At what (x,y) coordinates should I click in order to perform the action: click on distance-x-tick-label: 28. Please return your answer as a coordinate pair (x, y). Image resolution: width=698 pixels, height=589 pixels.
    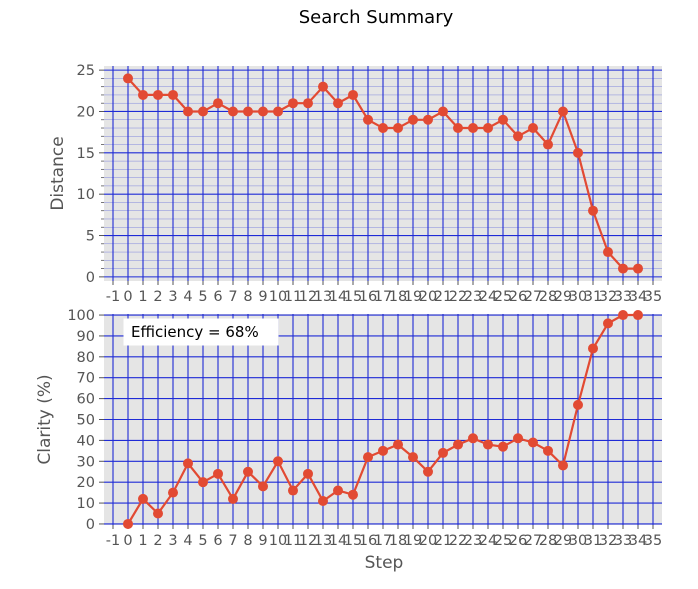
    Looking at the image, I should click on (548, 297).